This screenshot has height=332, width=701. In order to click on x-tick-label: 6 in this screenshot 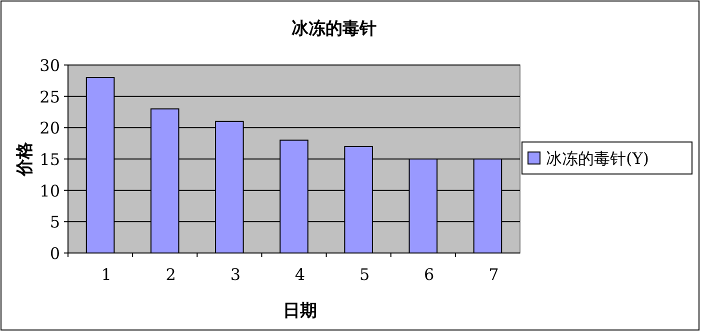, I will do `click(429, 274)`.